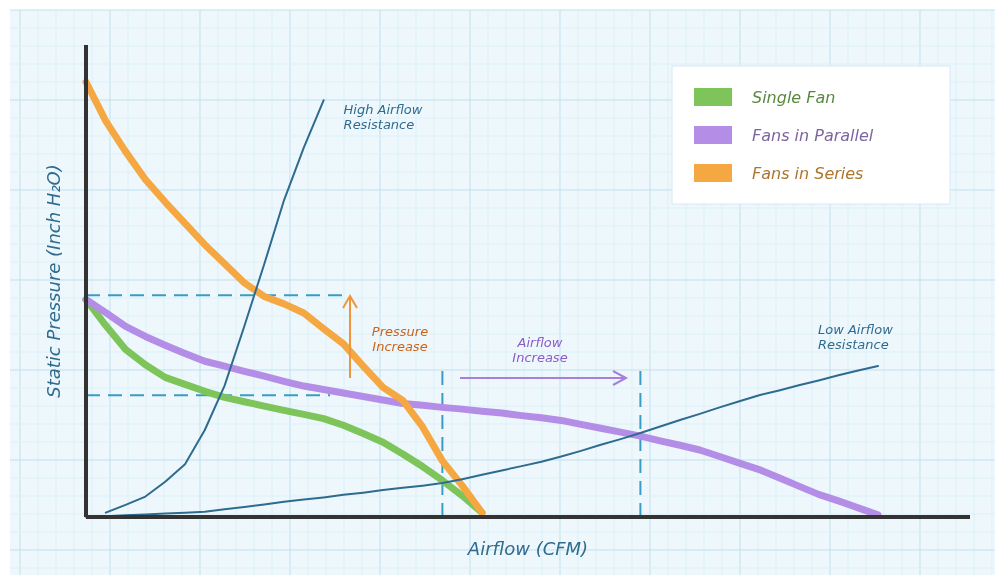 The height and width of the screenshot is (585, 1005). What do you see at coordinates (813, 135) in the screenshot?
I see `legend-label: Fans in Parallel` at bounding box center [813, 135].